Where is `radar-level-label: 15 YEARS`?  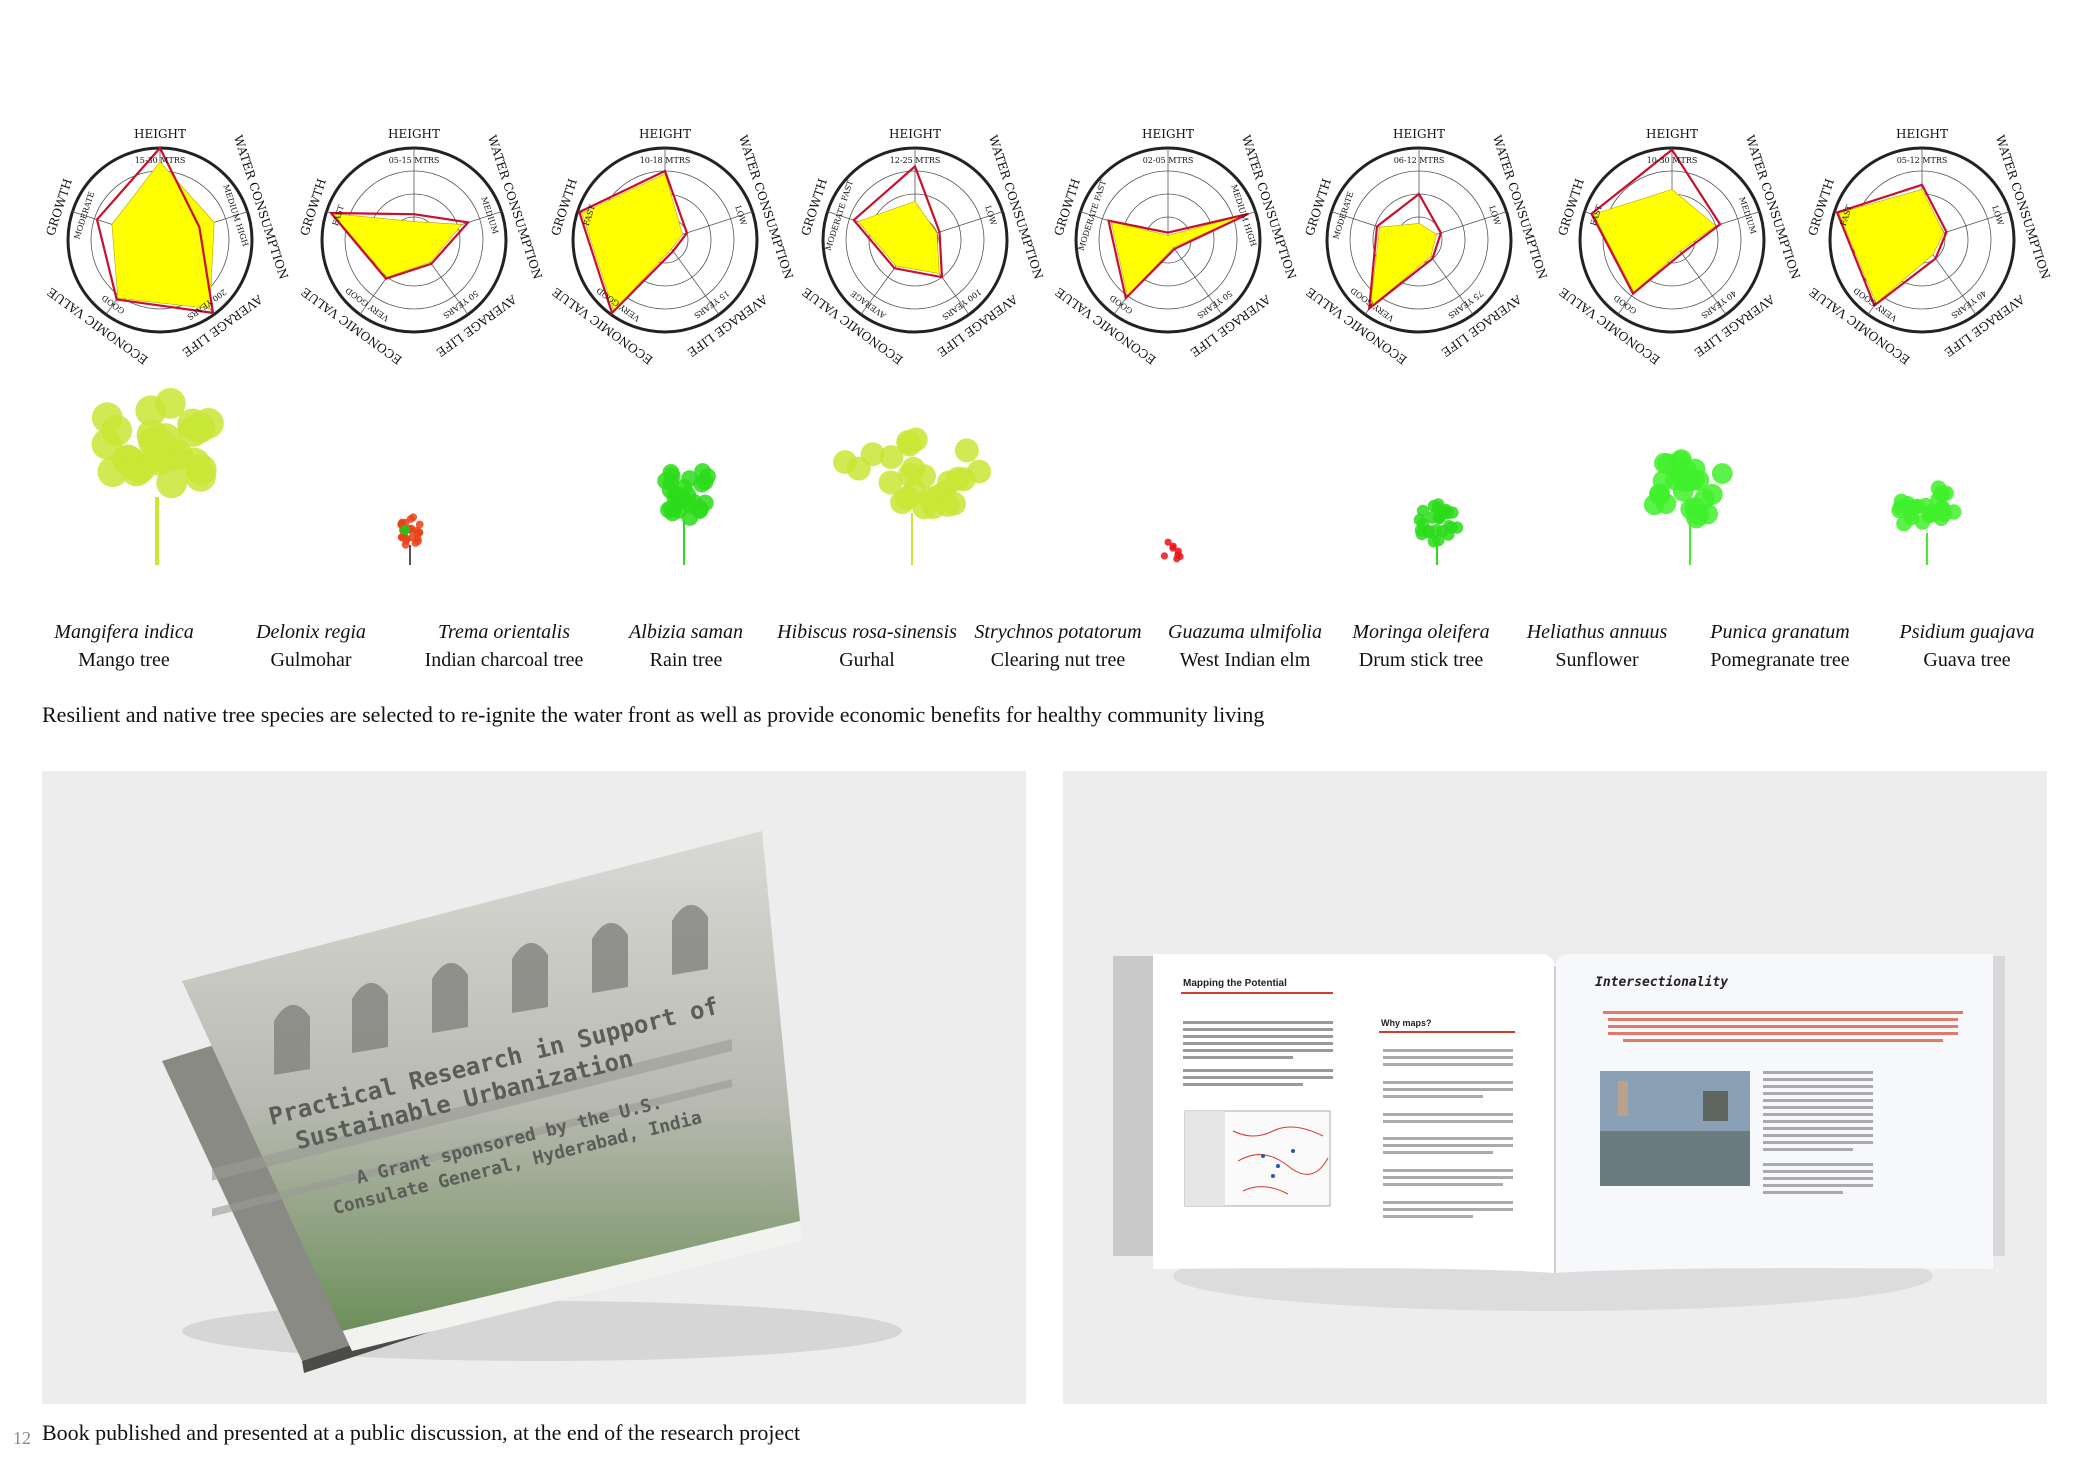
radar-level-label: 15 YEARS is located at coordinates (711, 304).